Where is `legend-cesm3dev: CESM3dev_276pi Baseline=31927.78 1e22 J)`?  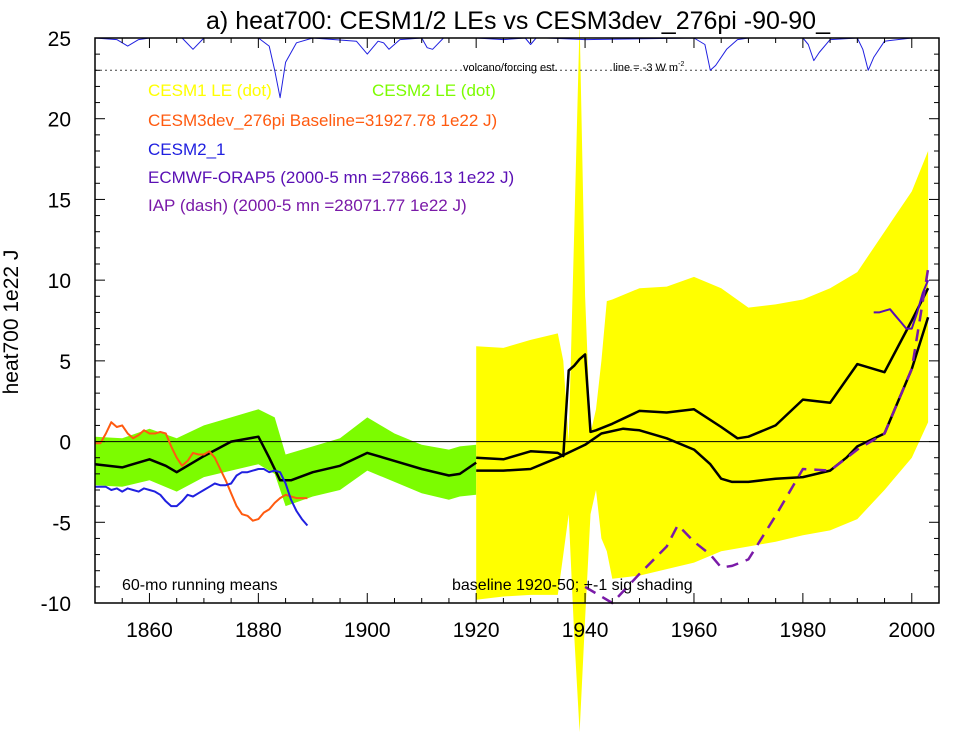
legend-cesm3dev: CESM3dev_276pi Baseline=31927.78 1e22 J) is located at coordinates (322, 120).